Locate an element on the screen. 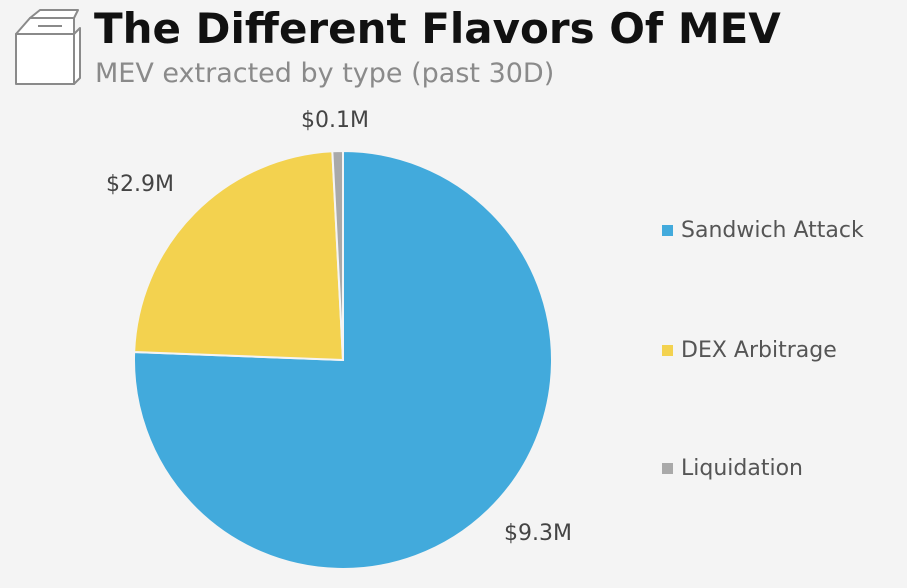  pie-slice-dex-arbitrage is located at coordinates (239, 256).